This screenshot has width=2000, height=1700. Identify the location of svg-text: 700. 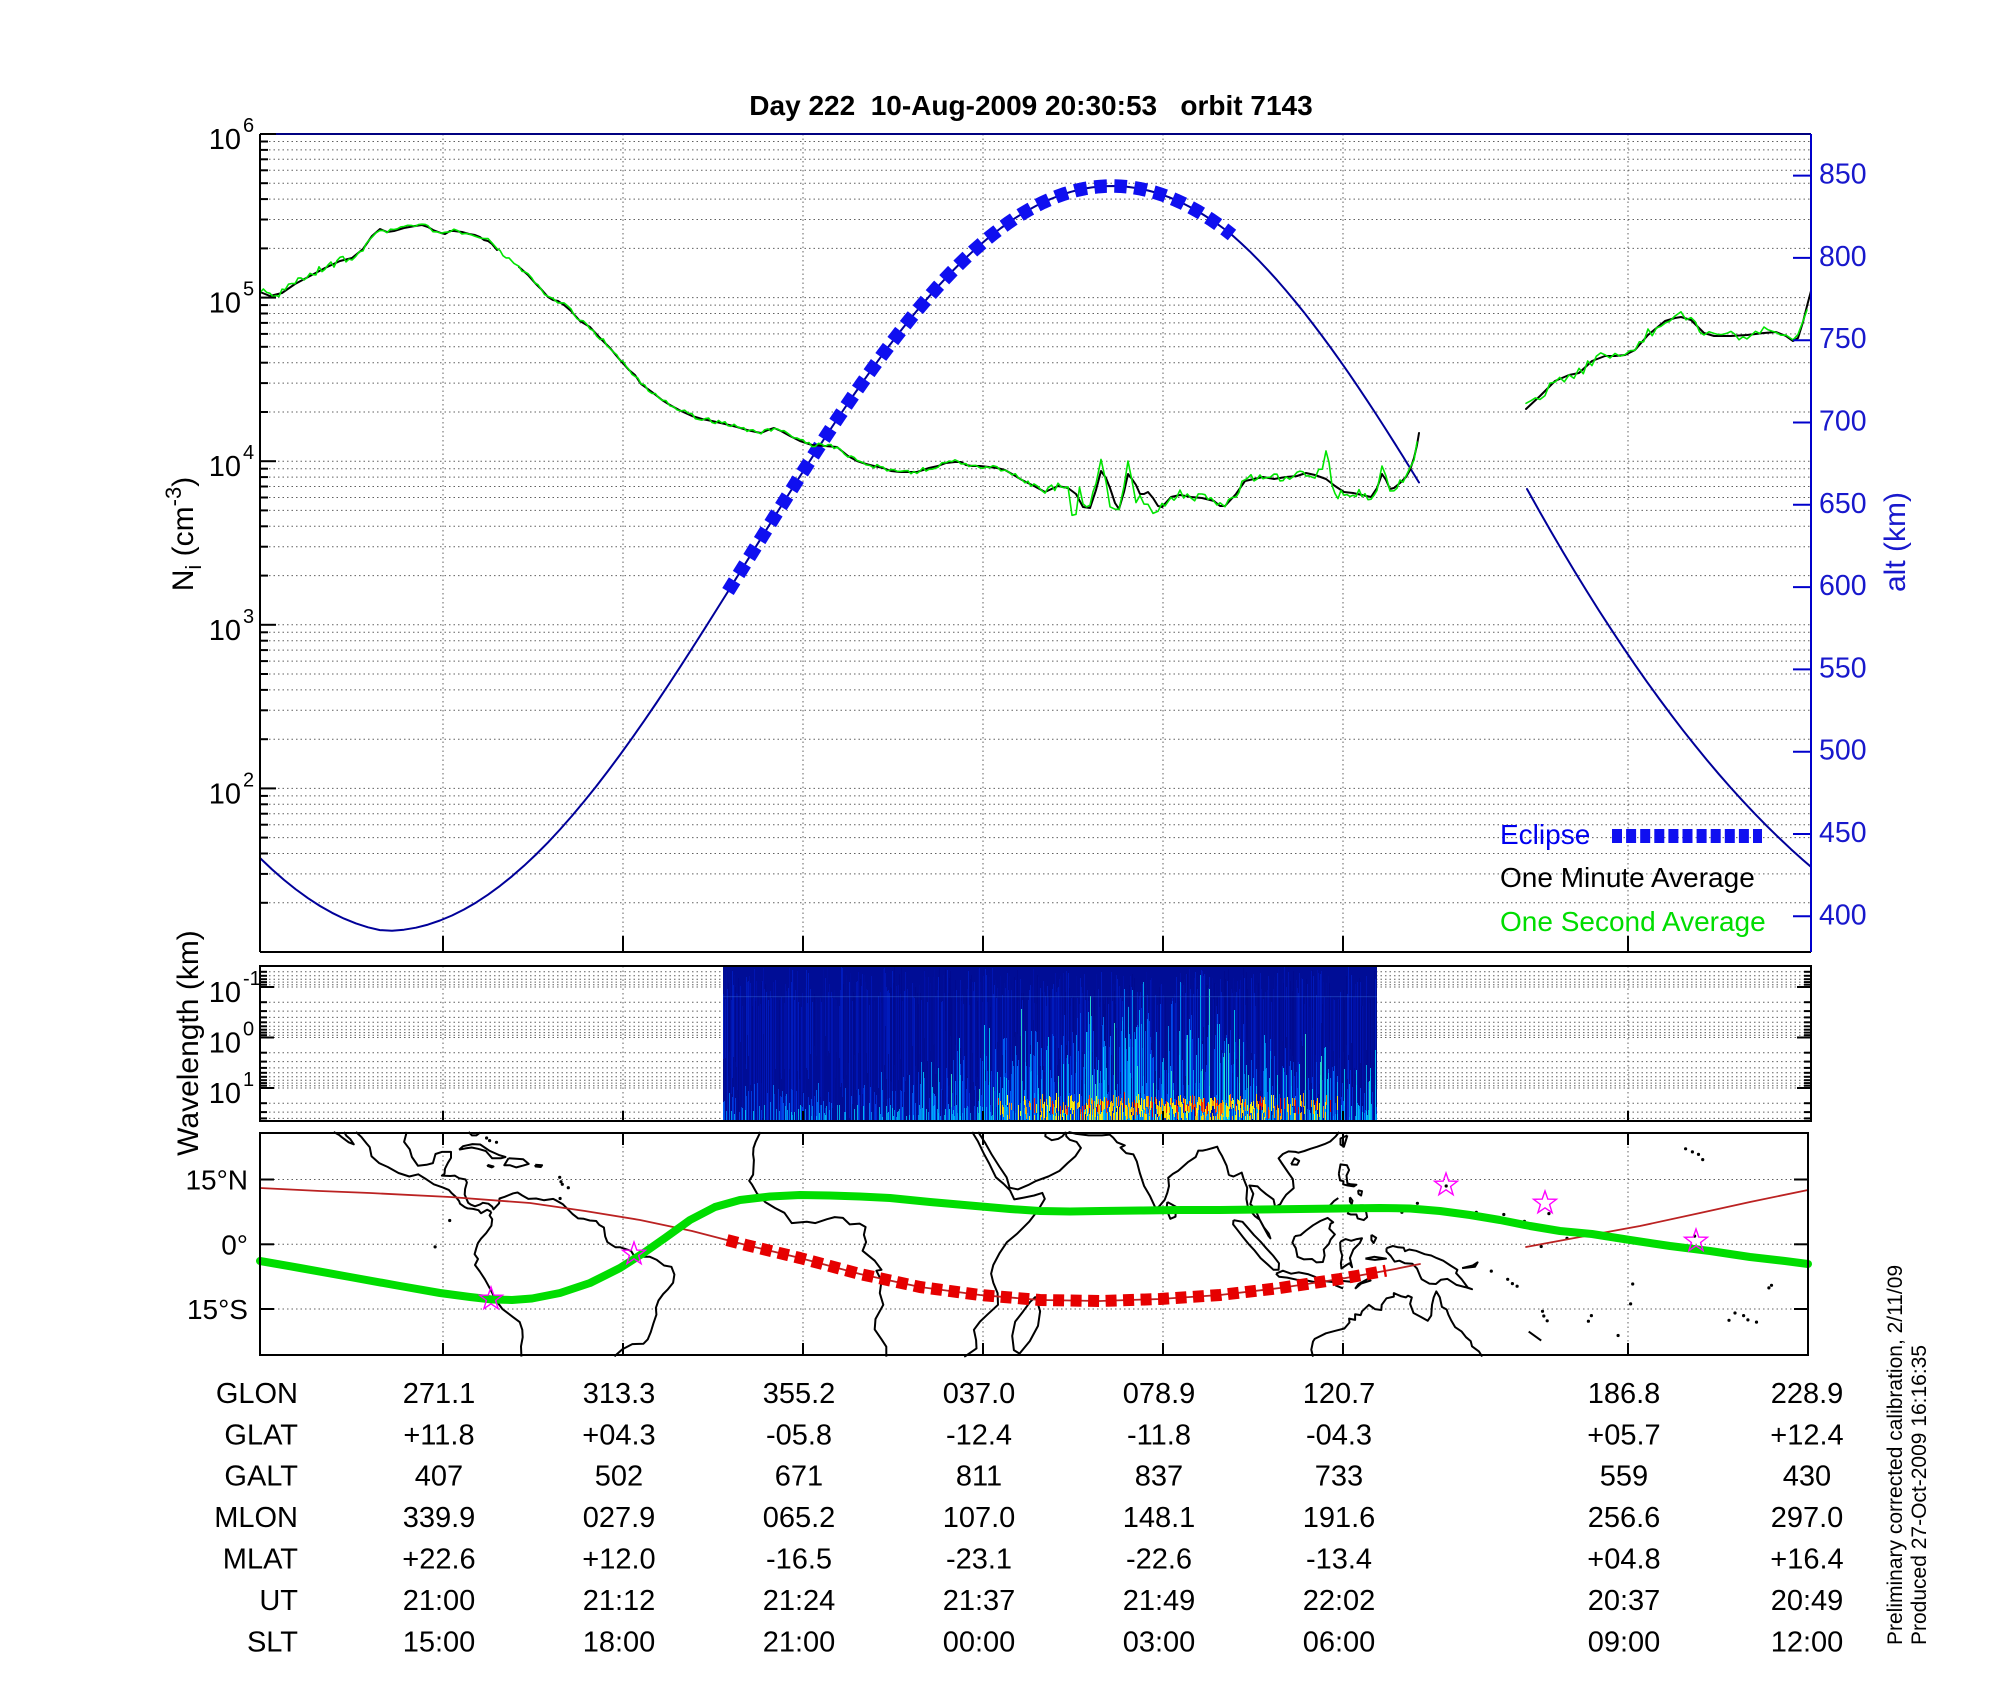
(1843, 422).